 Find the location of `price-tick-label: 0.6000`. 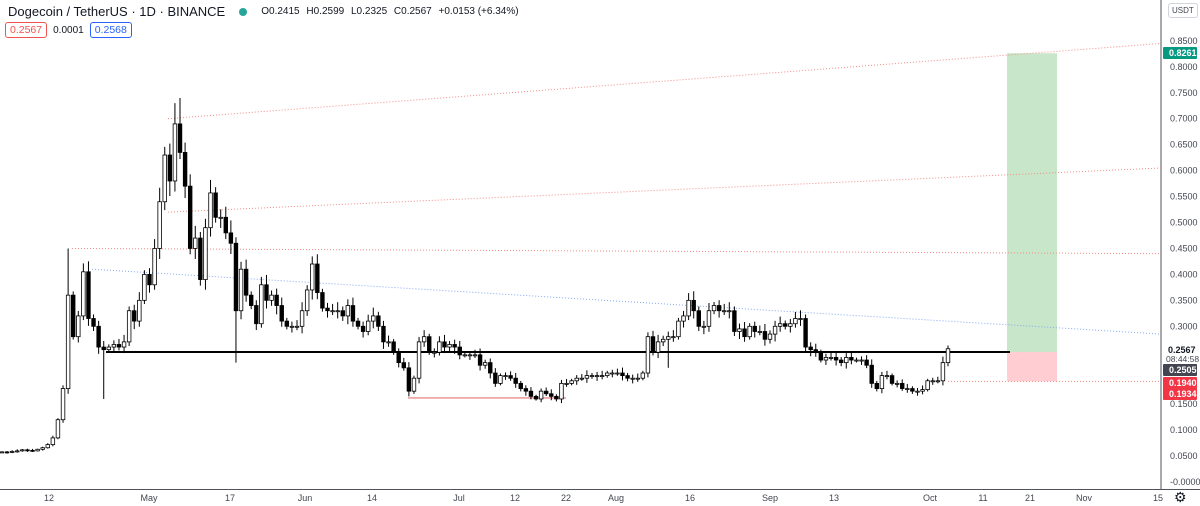

price-tick-label: 0.6000 is located at coordinates (1184, 171).